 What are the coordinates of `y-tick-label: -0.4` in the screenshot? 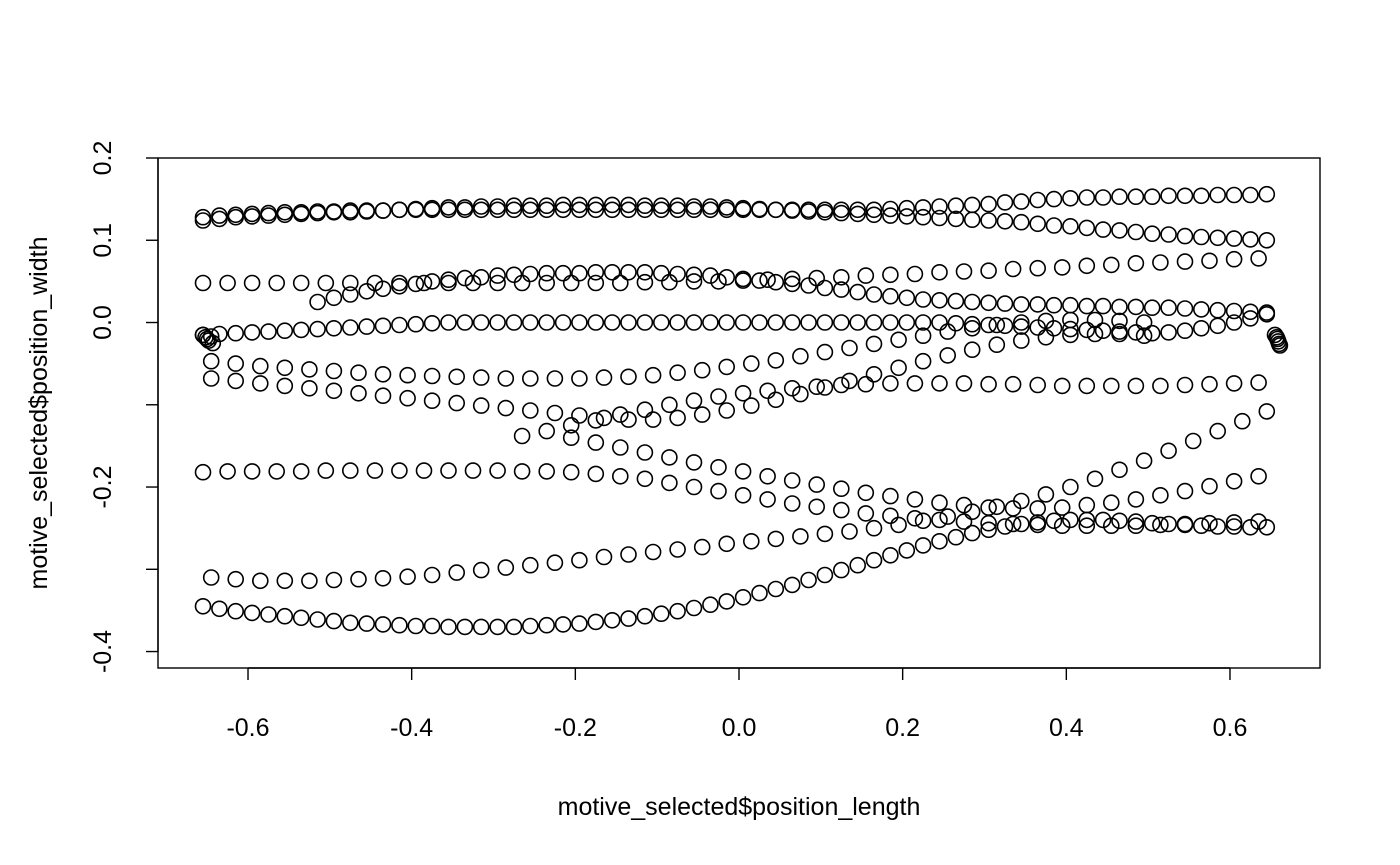 It's located at (103, 651).